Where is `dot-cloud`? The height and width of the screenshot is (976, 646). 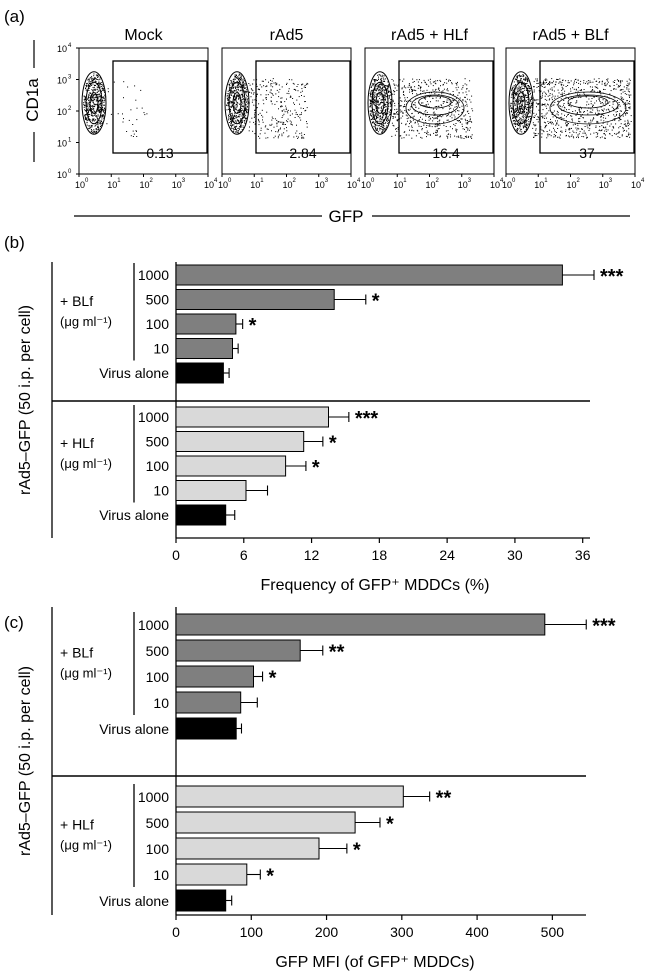 dot-cloud is located at coordinates (421, 106).